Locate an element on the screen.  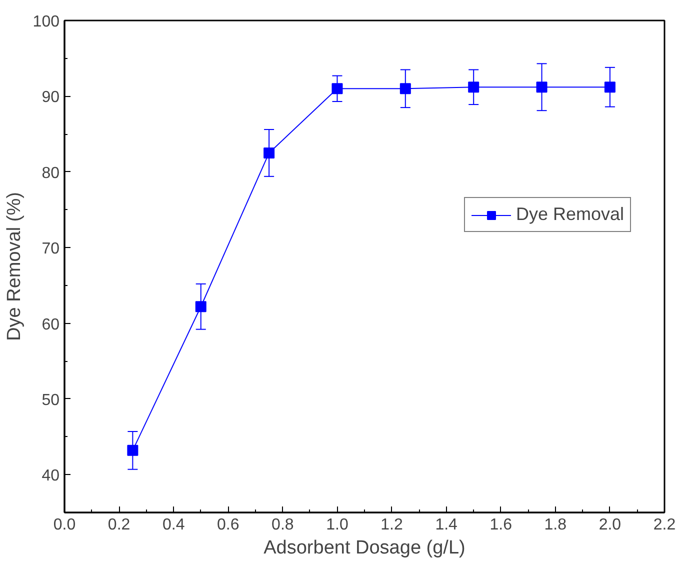
x-tick-label: 0.6 is located at coordinates (228, 525).